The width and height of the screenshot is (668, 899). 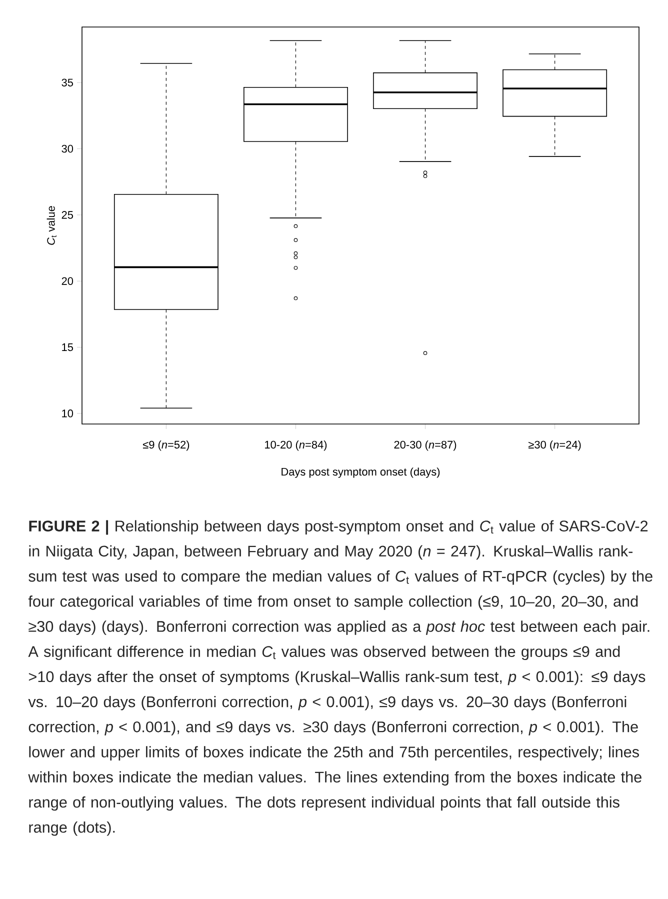 What do you see at coordinates (68, 281) in the screenshot?
I see `y-tick-label: 20` at bounding box center [68, 281].